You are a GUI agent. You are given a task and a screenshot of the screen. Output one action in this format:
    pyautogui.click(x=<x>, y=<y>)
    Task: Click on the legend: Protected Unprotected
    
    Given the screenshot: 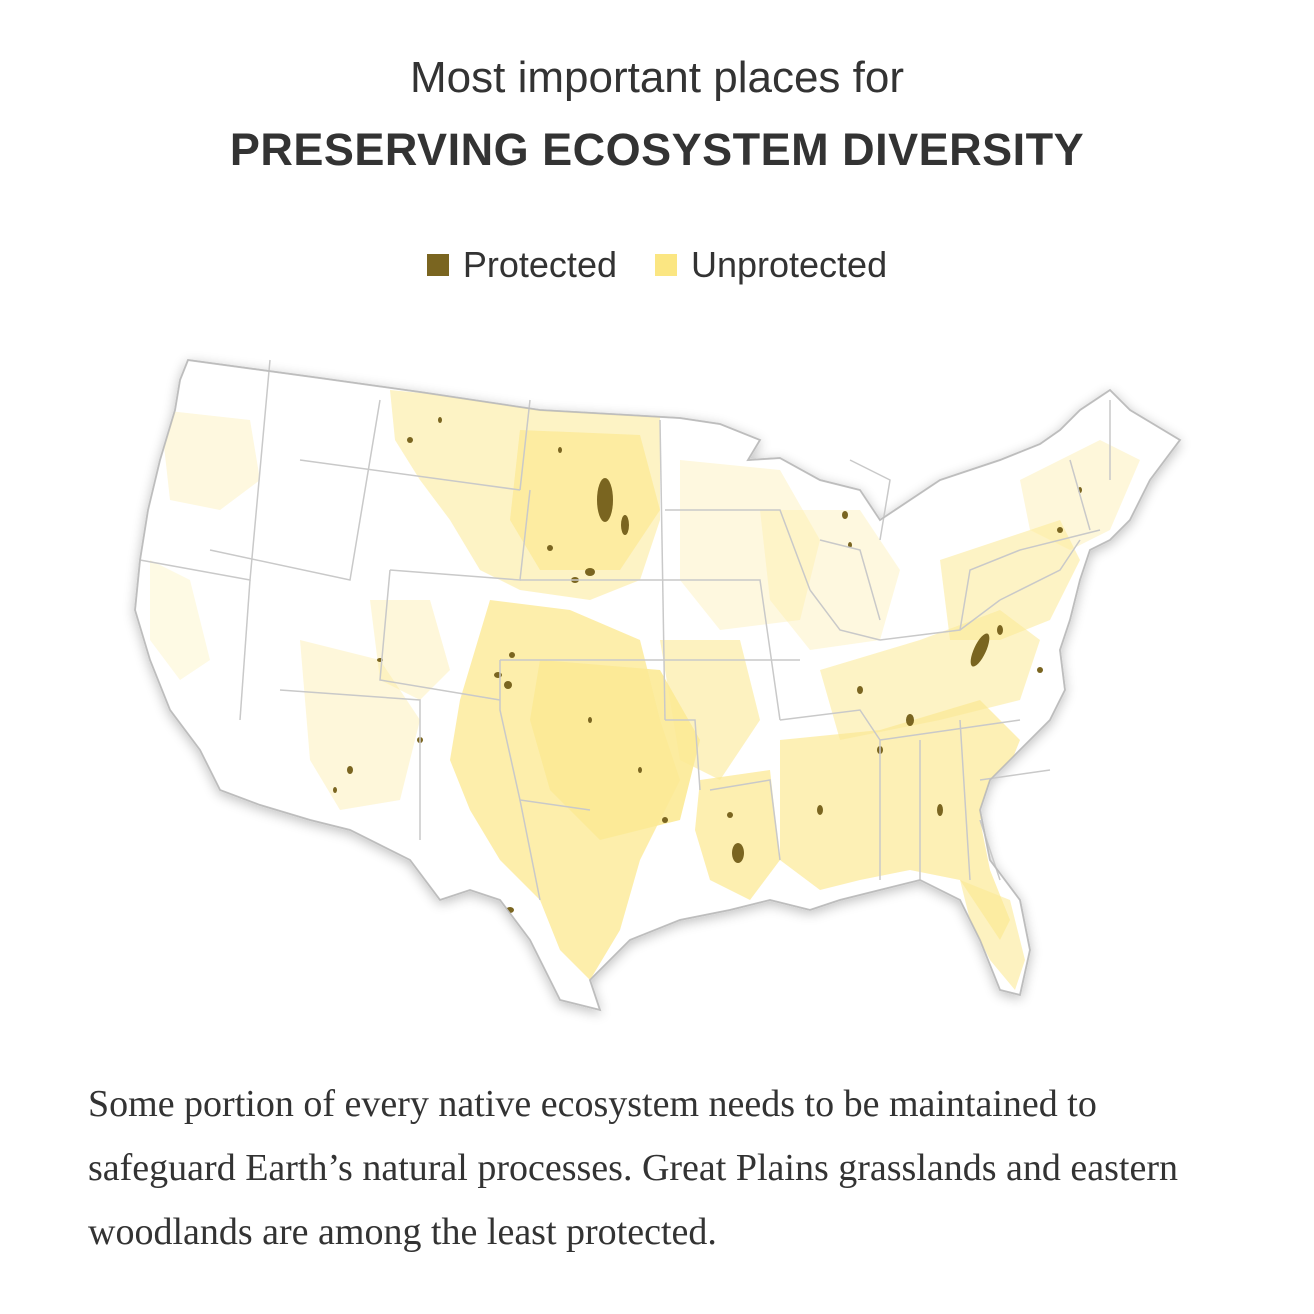 What is the action you would take?
    pyautogui.click(x=657, y=265)
    